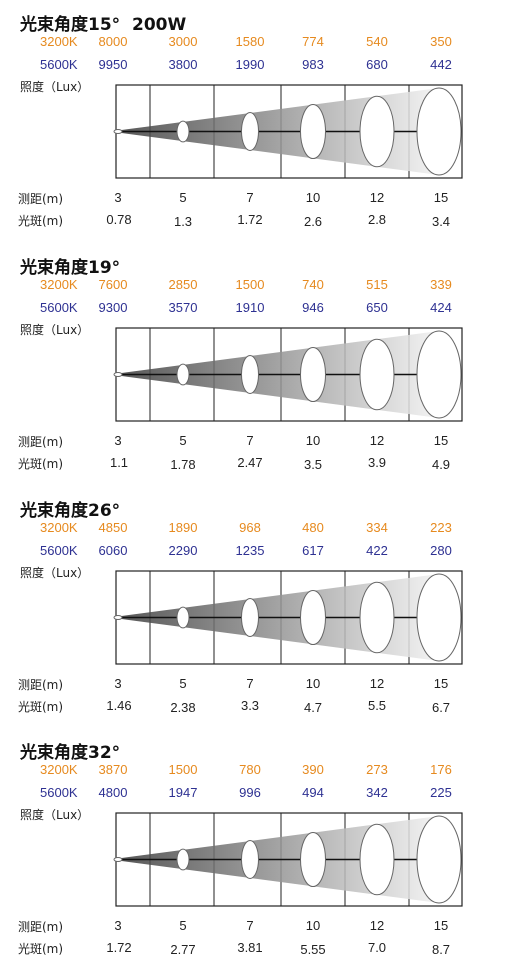 The height and width of the screenshot is (978, 506). Describe the element at coordinates (313, 949) in the screenshot. I see `spot-diameter-value: 5.55` at that location.